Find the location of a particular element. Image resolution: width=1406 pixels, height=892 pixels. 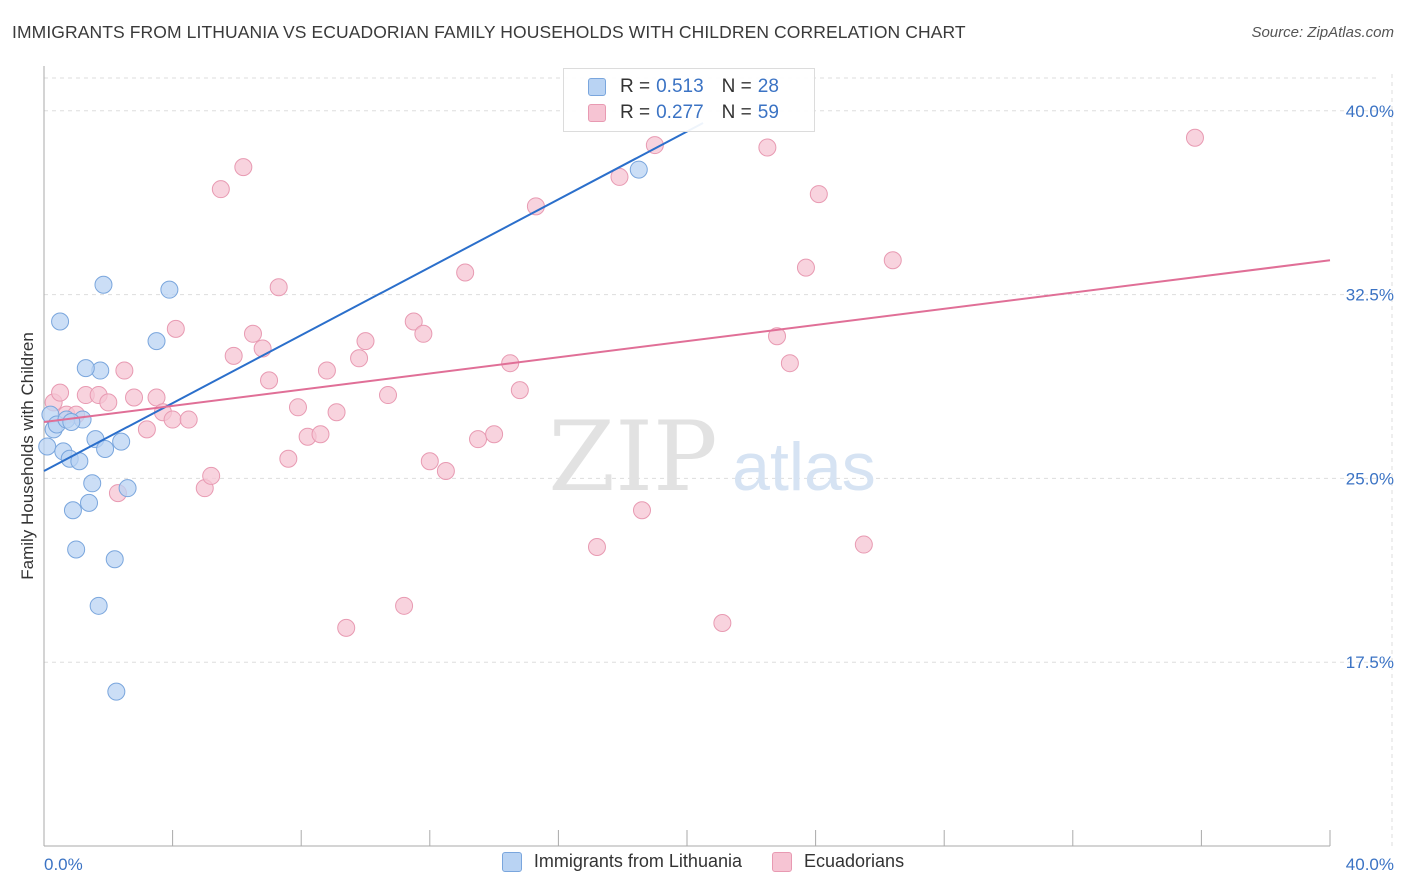

y-tick-label: 32.5% is located at coordinates (1370, 295).